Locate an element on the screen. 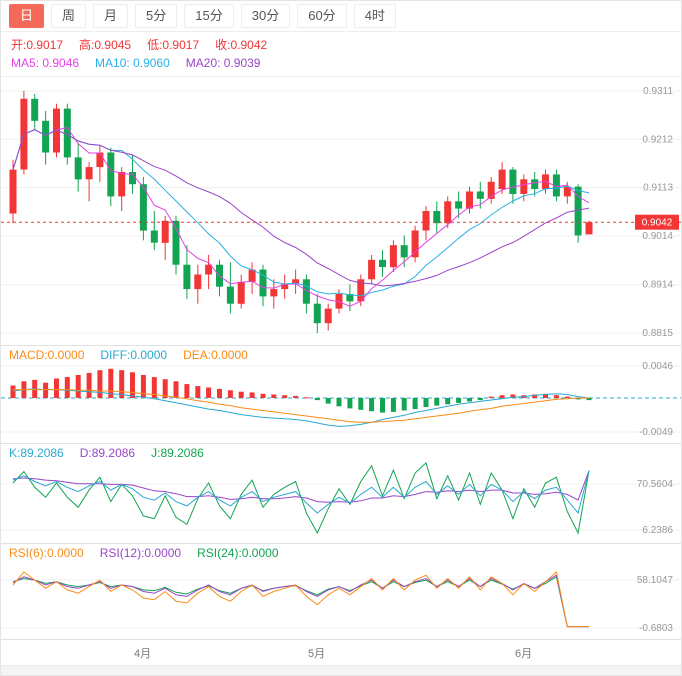 The height and width of the screenshot is (676, 682). svg-text: 58.1047 is located at coordinates (655, 580).